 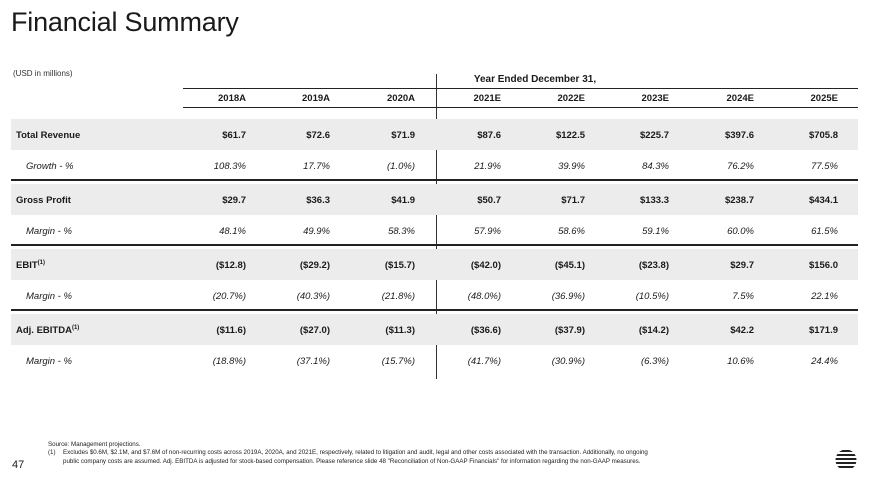 What do you see at coordinates (489, 200) in the screenshot?
I see `cell-2021e: $50.7` at bounding box center [489, 200].